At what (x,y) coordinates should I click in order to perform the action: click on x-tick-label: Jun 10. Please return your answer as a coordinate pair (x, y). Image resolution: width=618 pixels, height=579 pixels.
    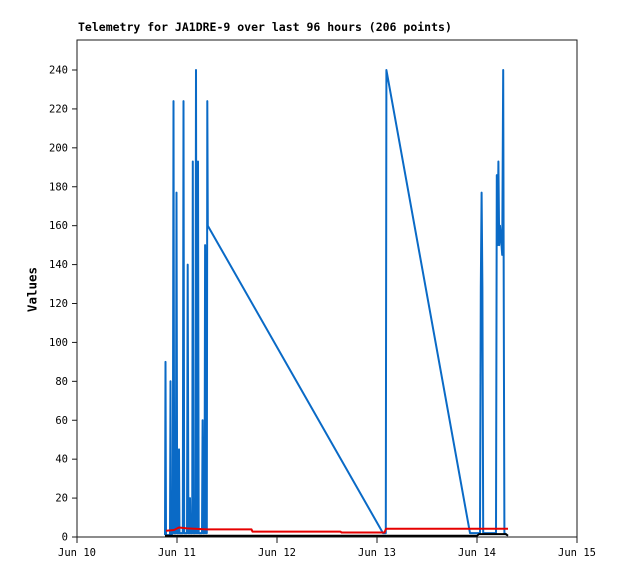
    Looking at the image, I should click on (77, 553).